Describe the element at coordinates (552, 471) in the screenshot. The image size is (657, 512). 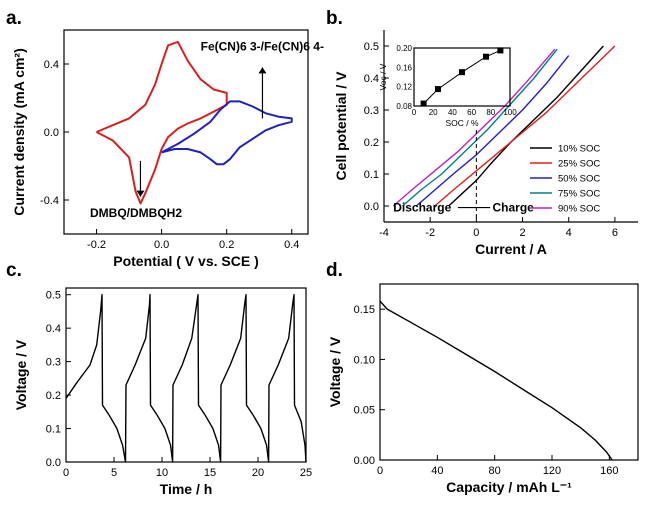
I see `x-tick-label: 120` at that location.